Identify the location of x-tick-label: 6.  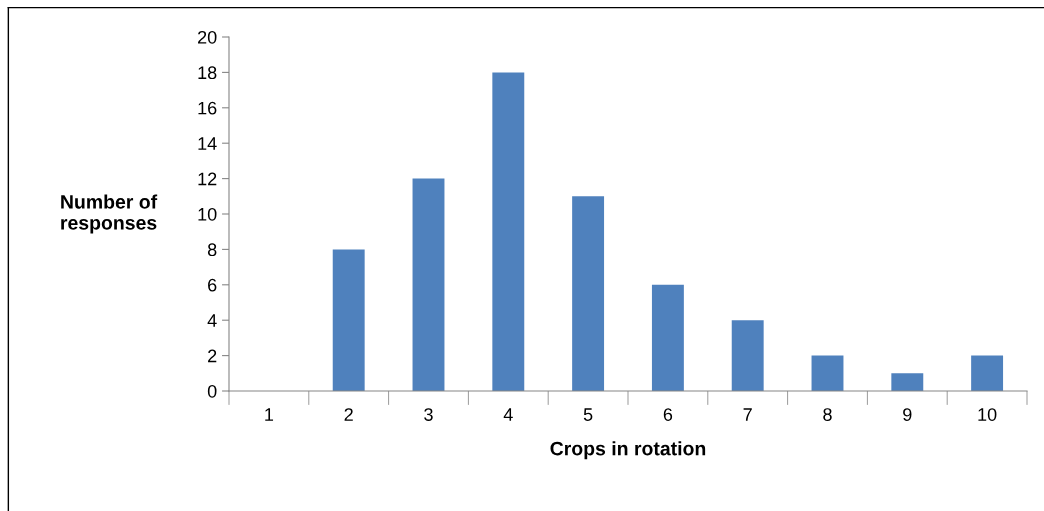
(668, 414).